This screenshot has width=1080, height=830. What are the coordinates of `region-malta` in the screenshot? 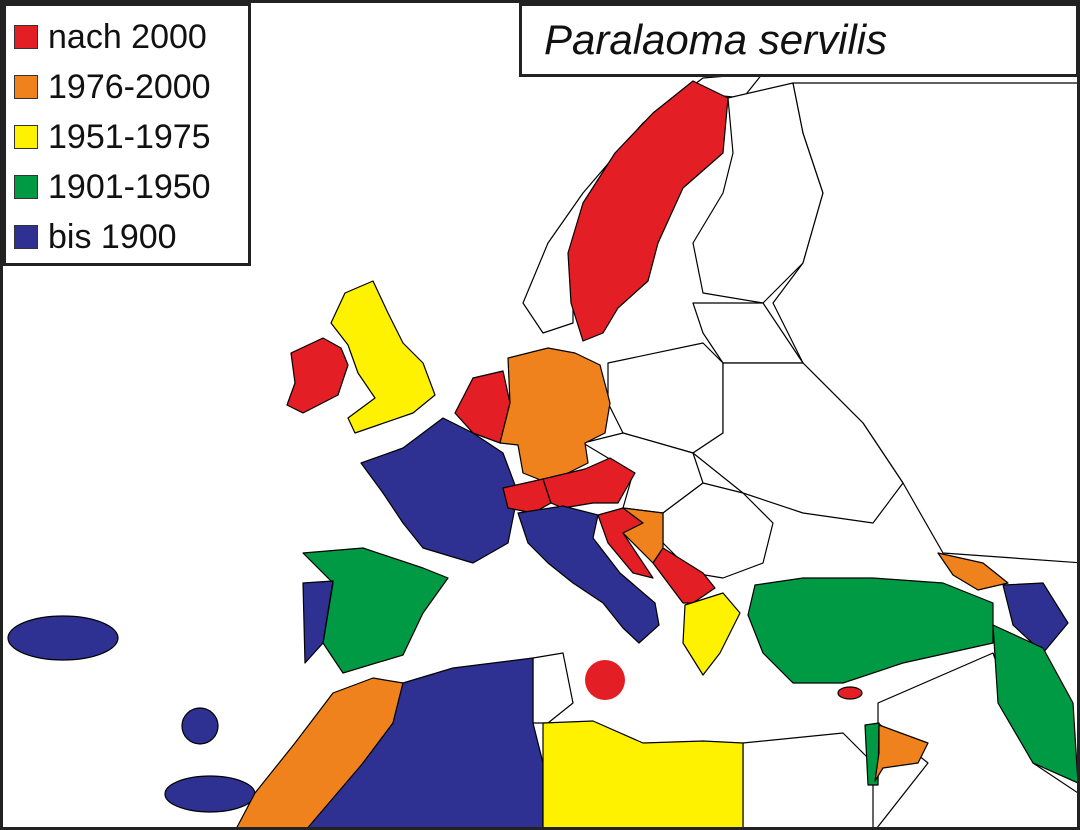 It's located at (605, 680).